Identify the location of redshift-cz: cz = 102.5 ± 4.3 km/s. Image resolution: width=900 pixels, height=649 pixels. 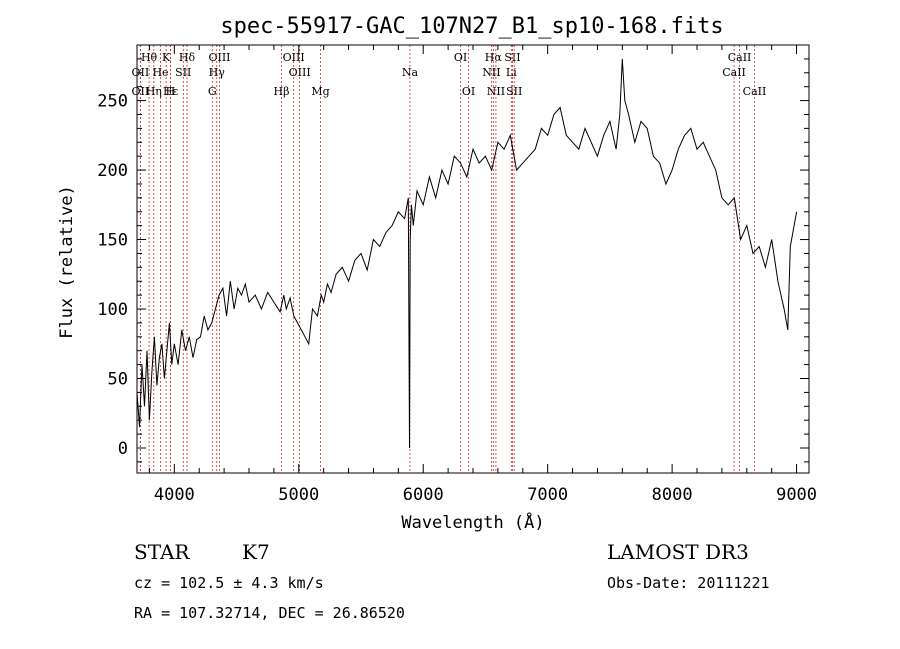
(229, 583).